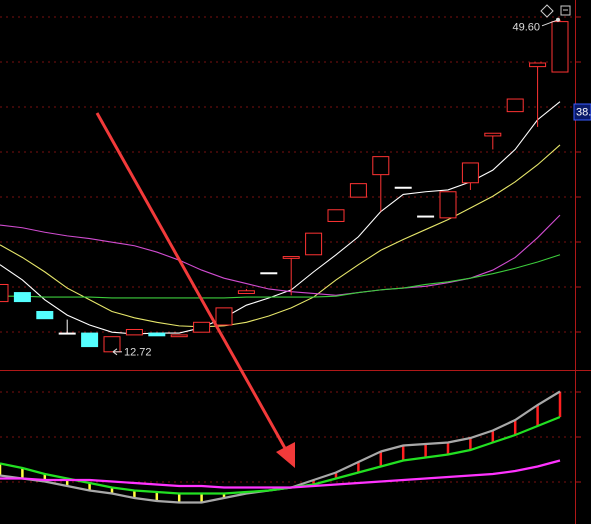 Image resolution: width=591 pixels, height=524 pixels. Describe the element at coordinates (115, 352) in the screenshot. I see `annotation-arrowhead` at that location.